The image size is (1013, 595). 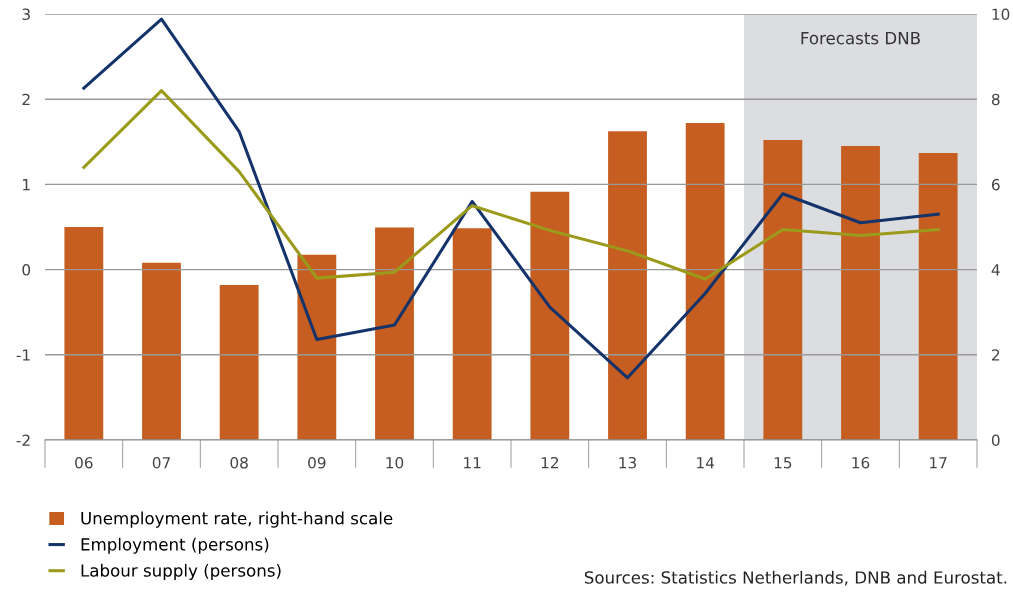 I want to click on x-tick-label: 06, so click(x=84, y=462).